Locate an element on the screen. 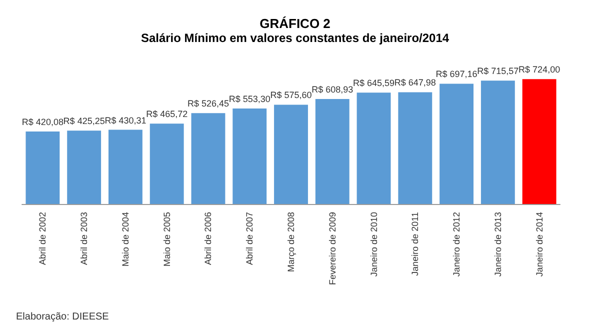  data-label: R$ 430,31 is located at coordinates (125, 120).